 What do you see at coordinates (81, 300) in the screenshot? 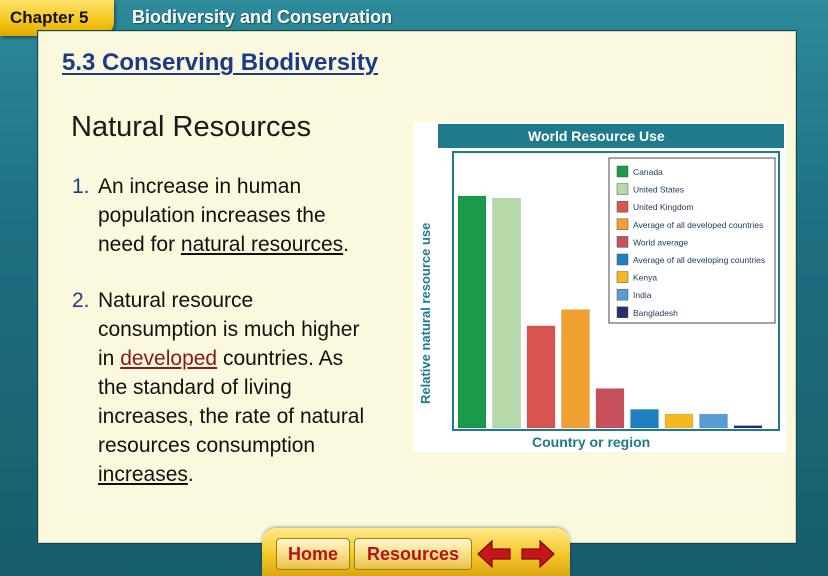
I see `bullet-number: 2.` at bounding box center [81, 300].